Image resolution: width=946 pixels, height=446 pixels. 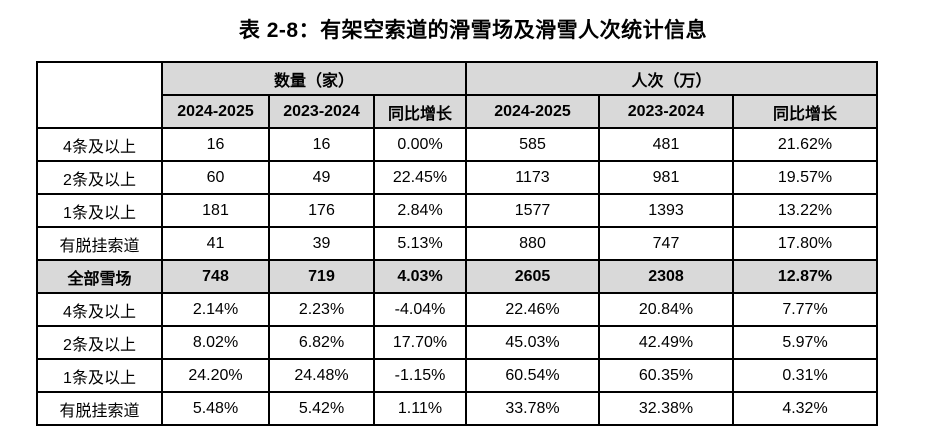 What do you see at coordinates (420, 342) in the screenshot?
I see `data-cell: 17.70%` at bounding box center [420, 342].